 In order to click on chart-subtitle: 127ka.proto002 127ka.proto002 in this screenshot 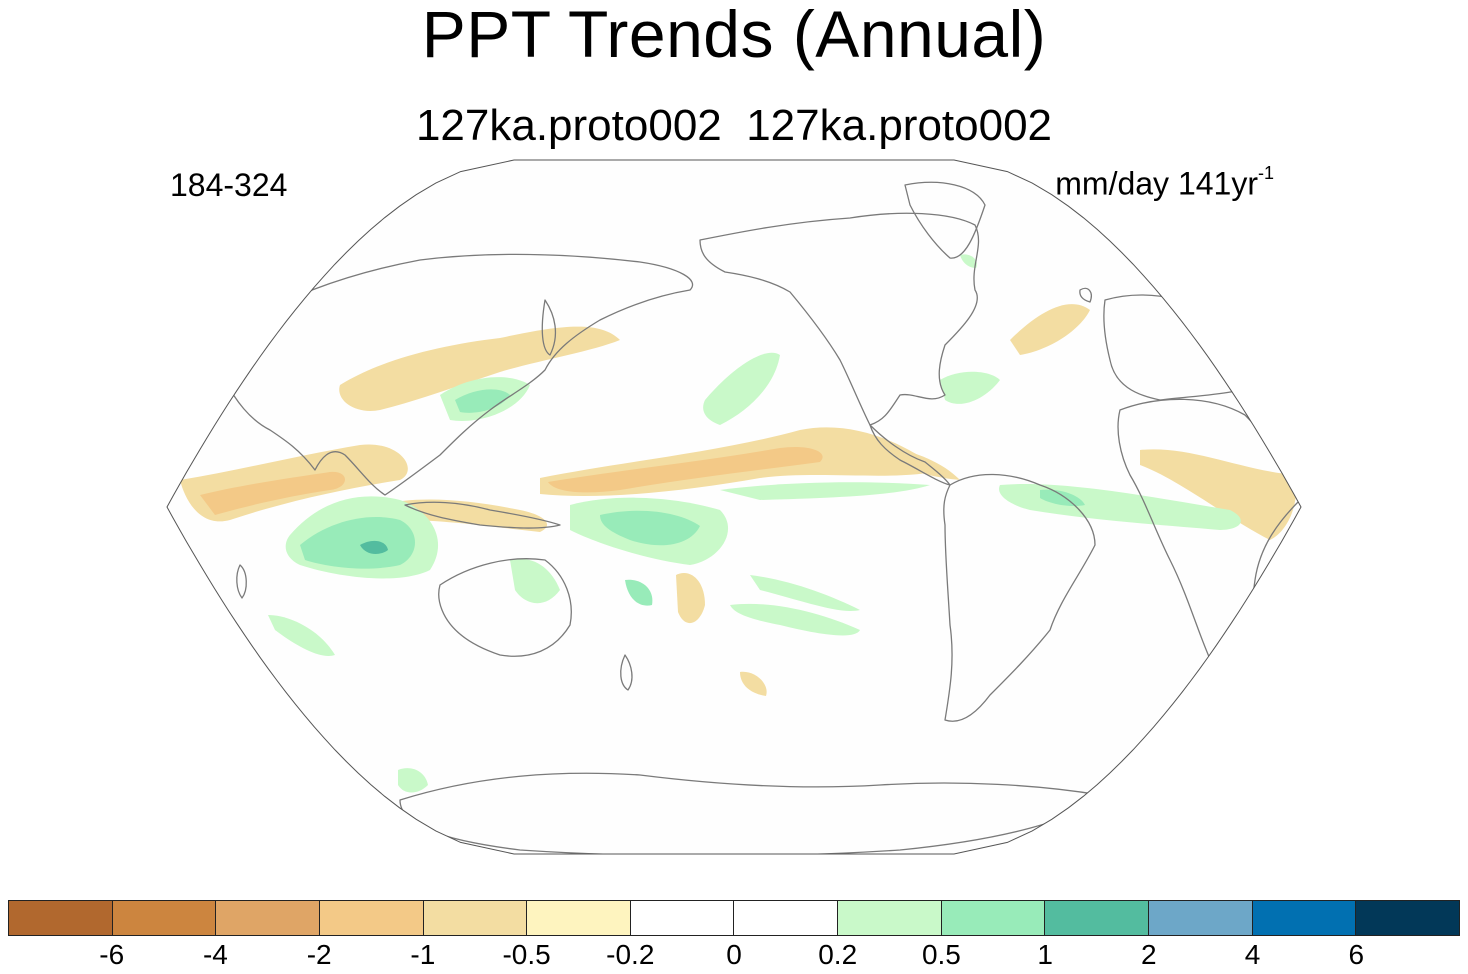, I will do `click(734, 125)`.